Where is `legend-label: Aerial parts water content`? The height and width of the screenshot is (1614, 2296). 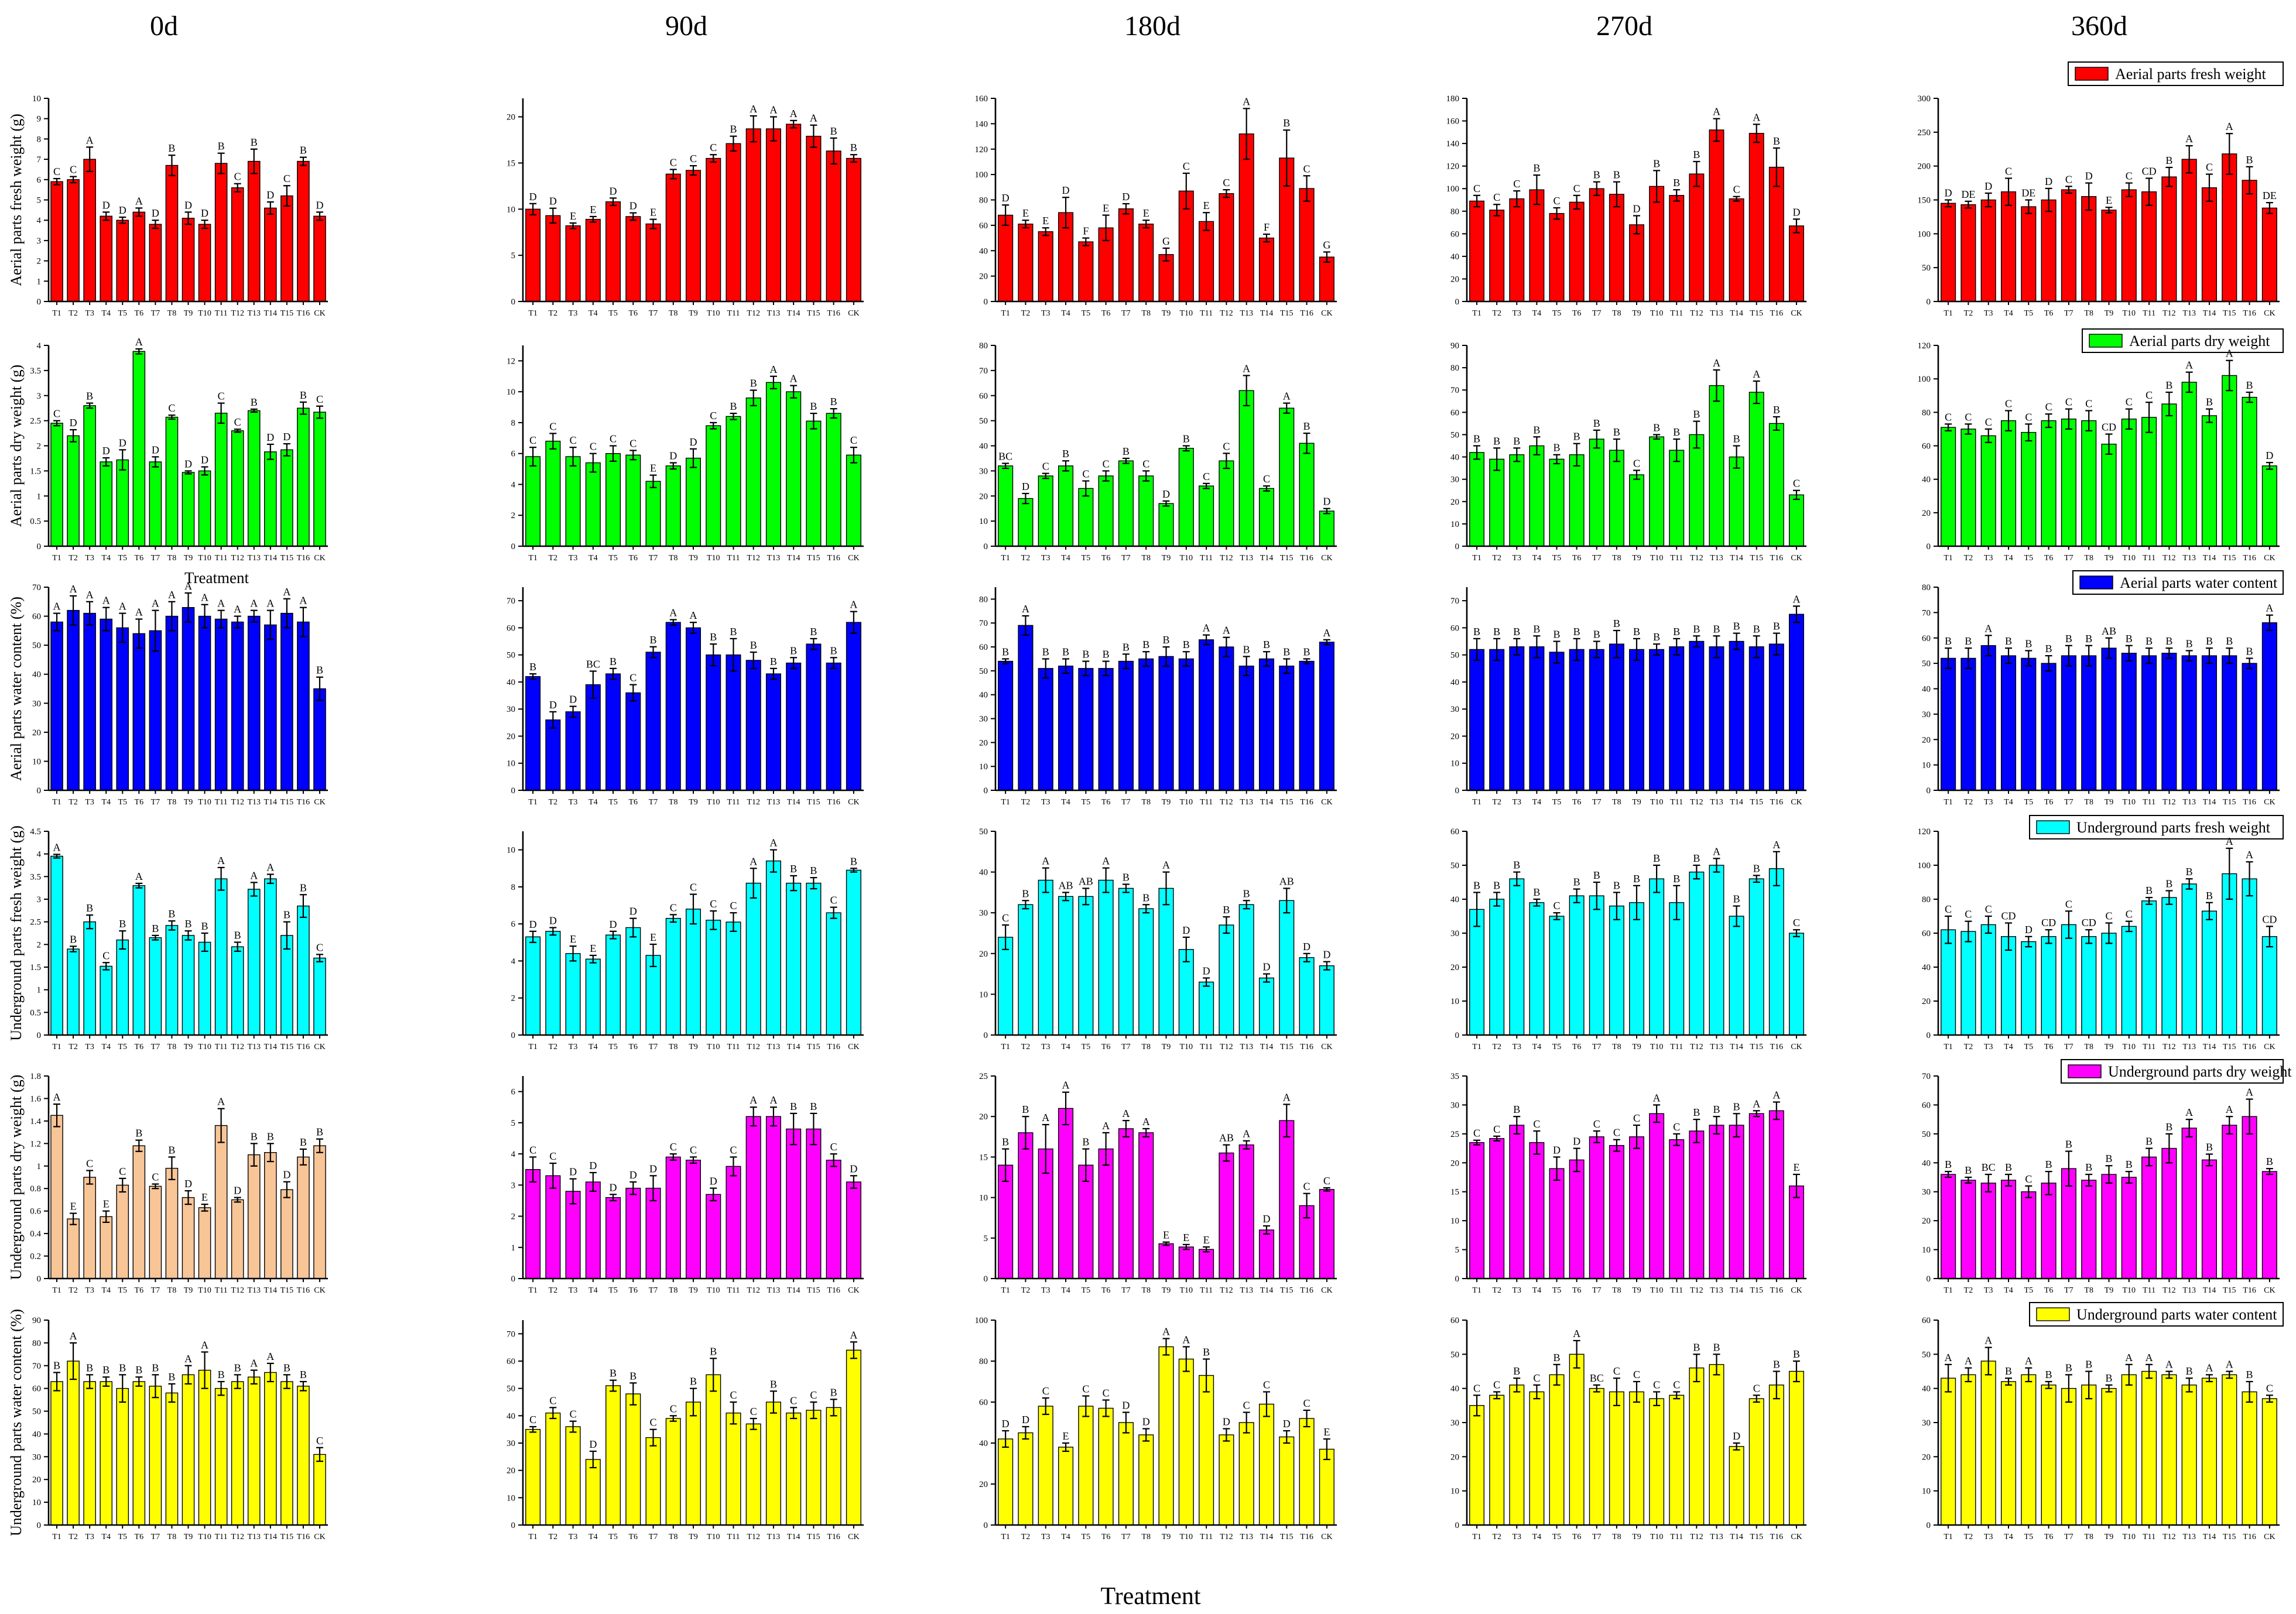
legend-label: Aerial parts water content is located at coordinates (2199, 582).